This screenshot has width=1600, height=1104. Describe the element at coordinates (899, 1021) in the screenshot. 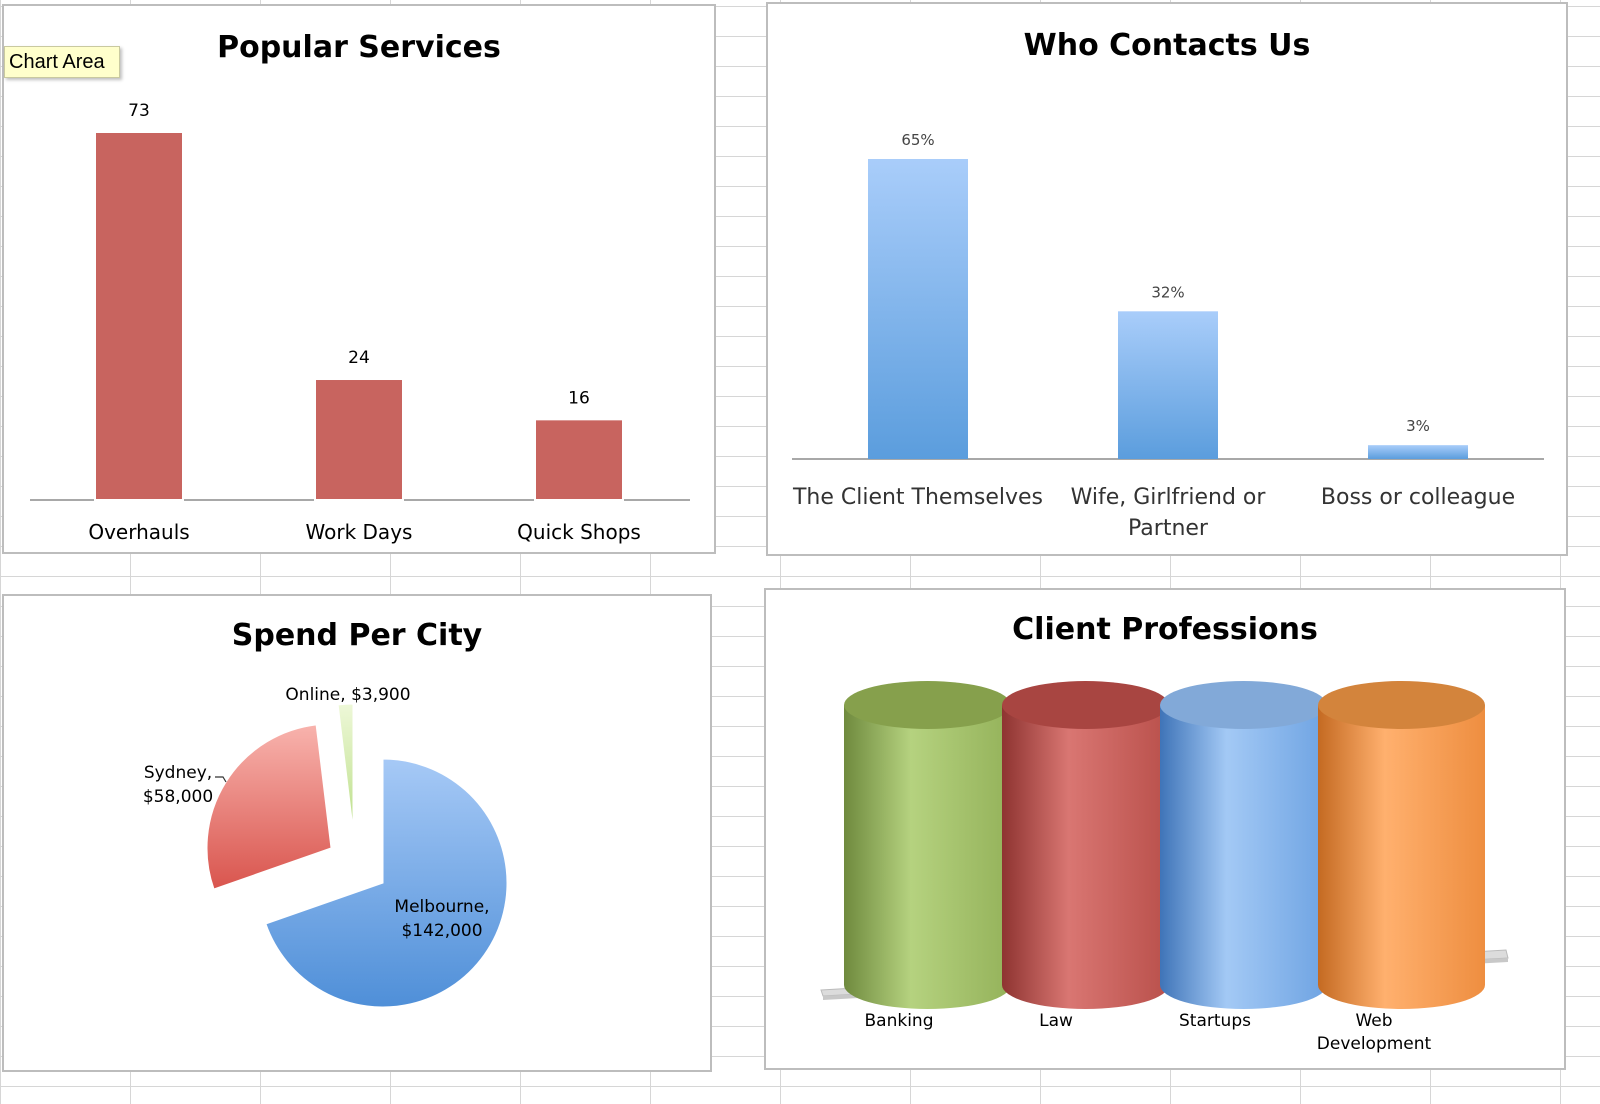

I see `category-label-banking: Banking` at that location.